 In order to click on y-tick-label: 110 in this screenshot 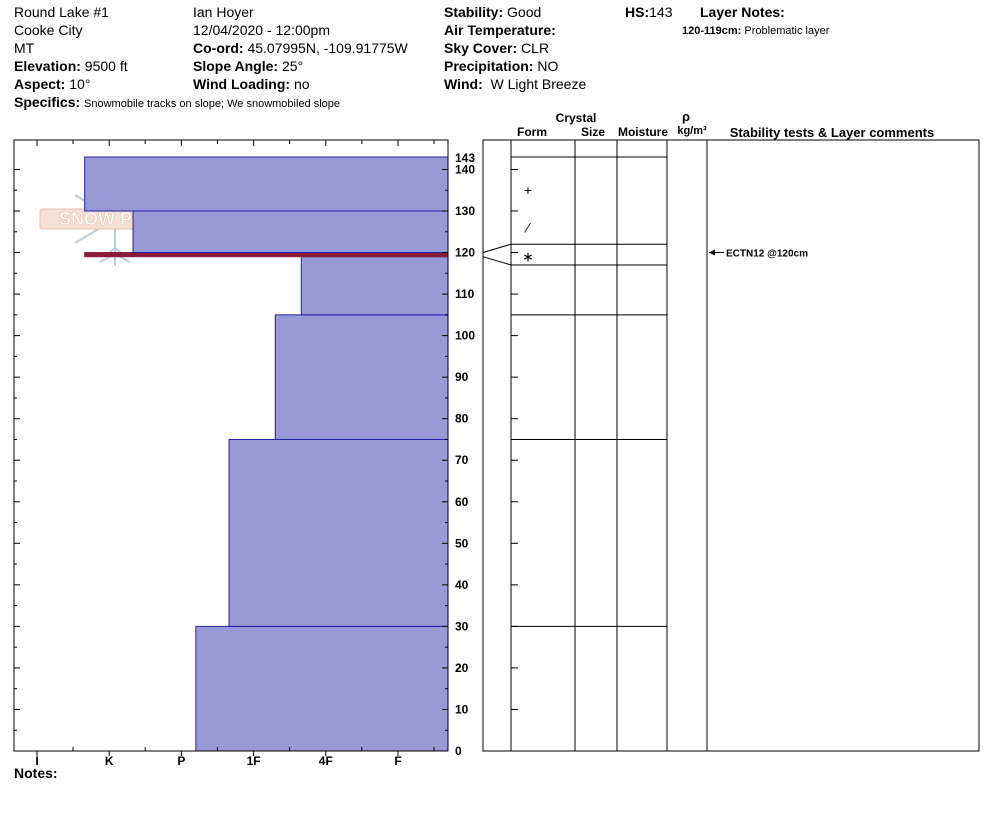, I will do `click(465, 294)`.